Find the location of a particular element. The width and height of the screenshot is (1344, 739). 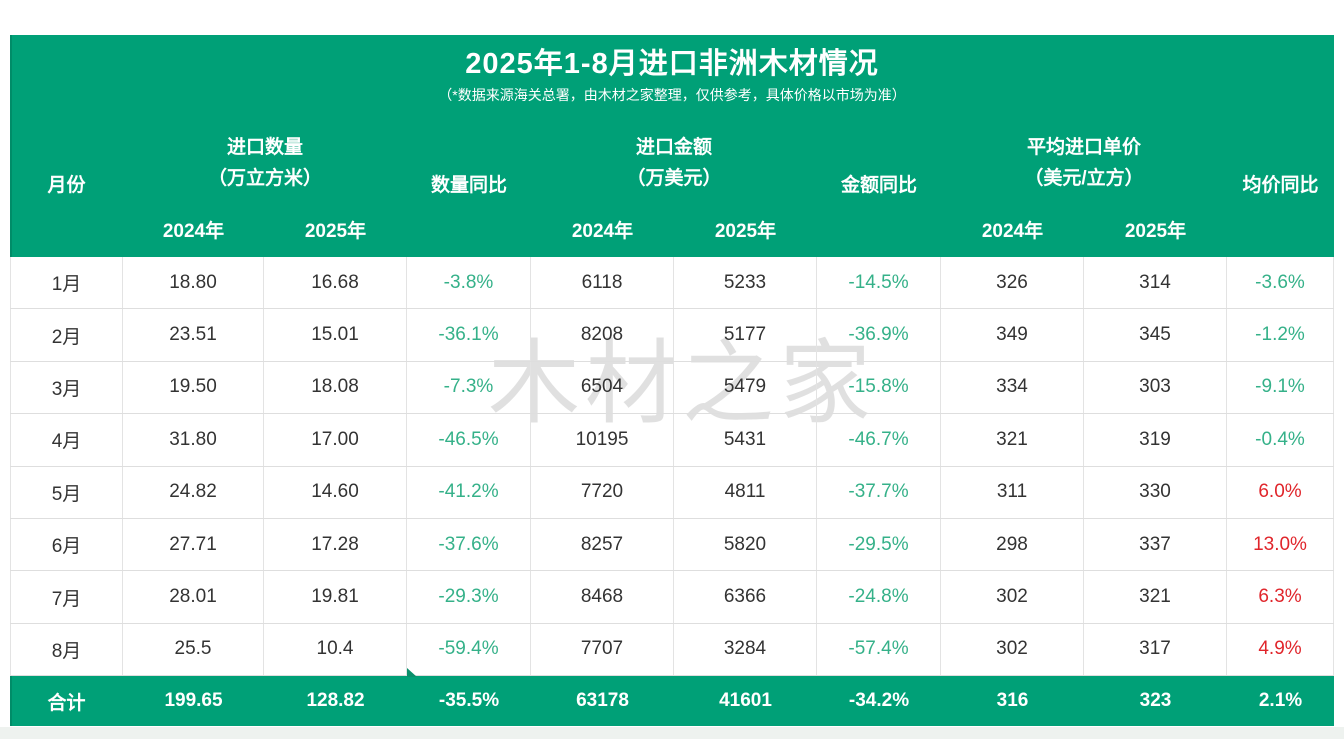

qty-yoy-cell: -3.8% is located at coordinates (469, 283).